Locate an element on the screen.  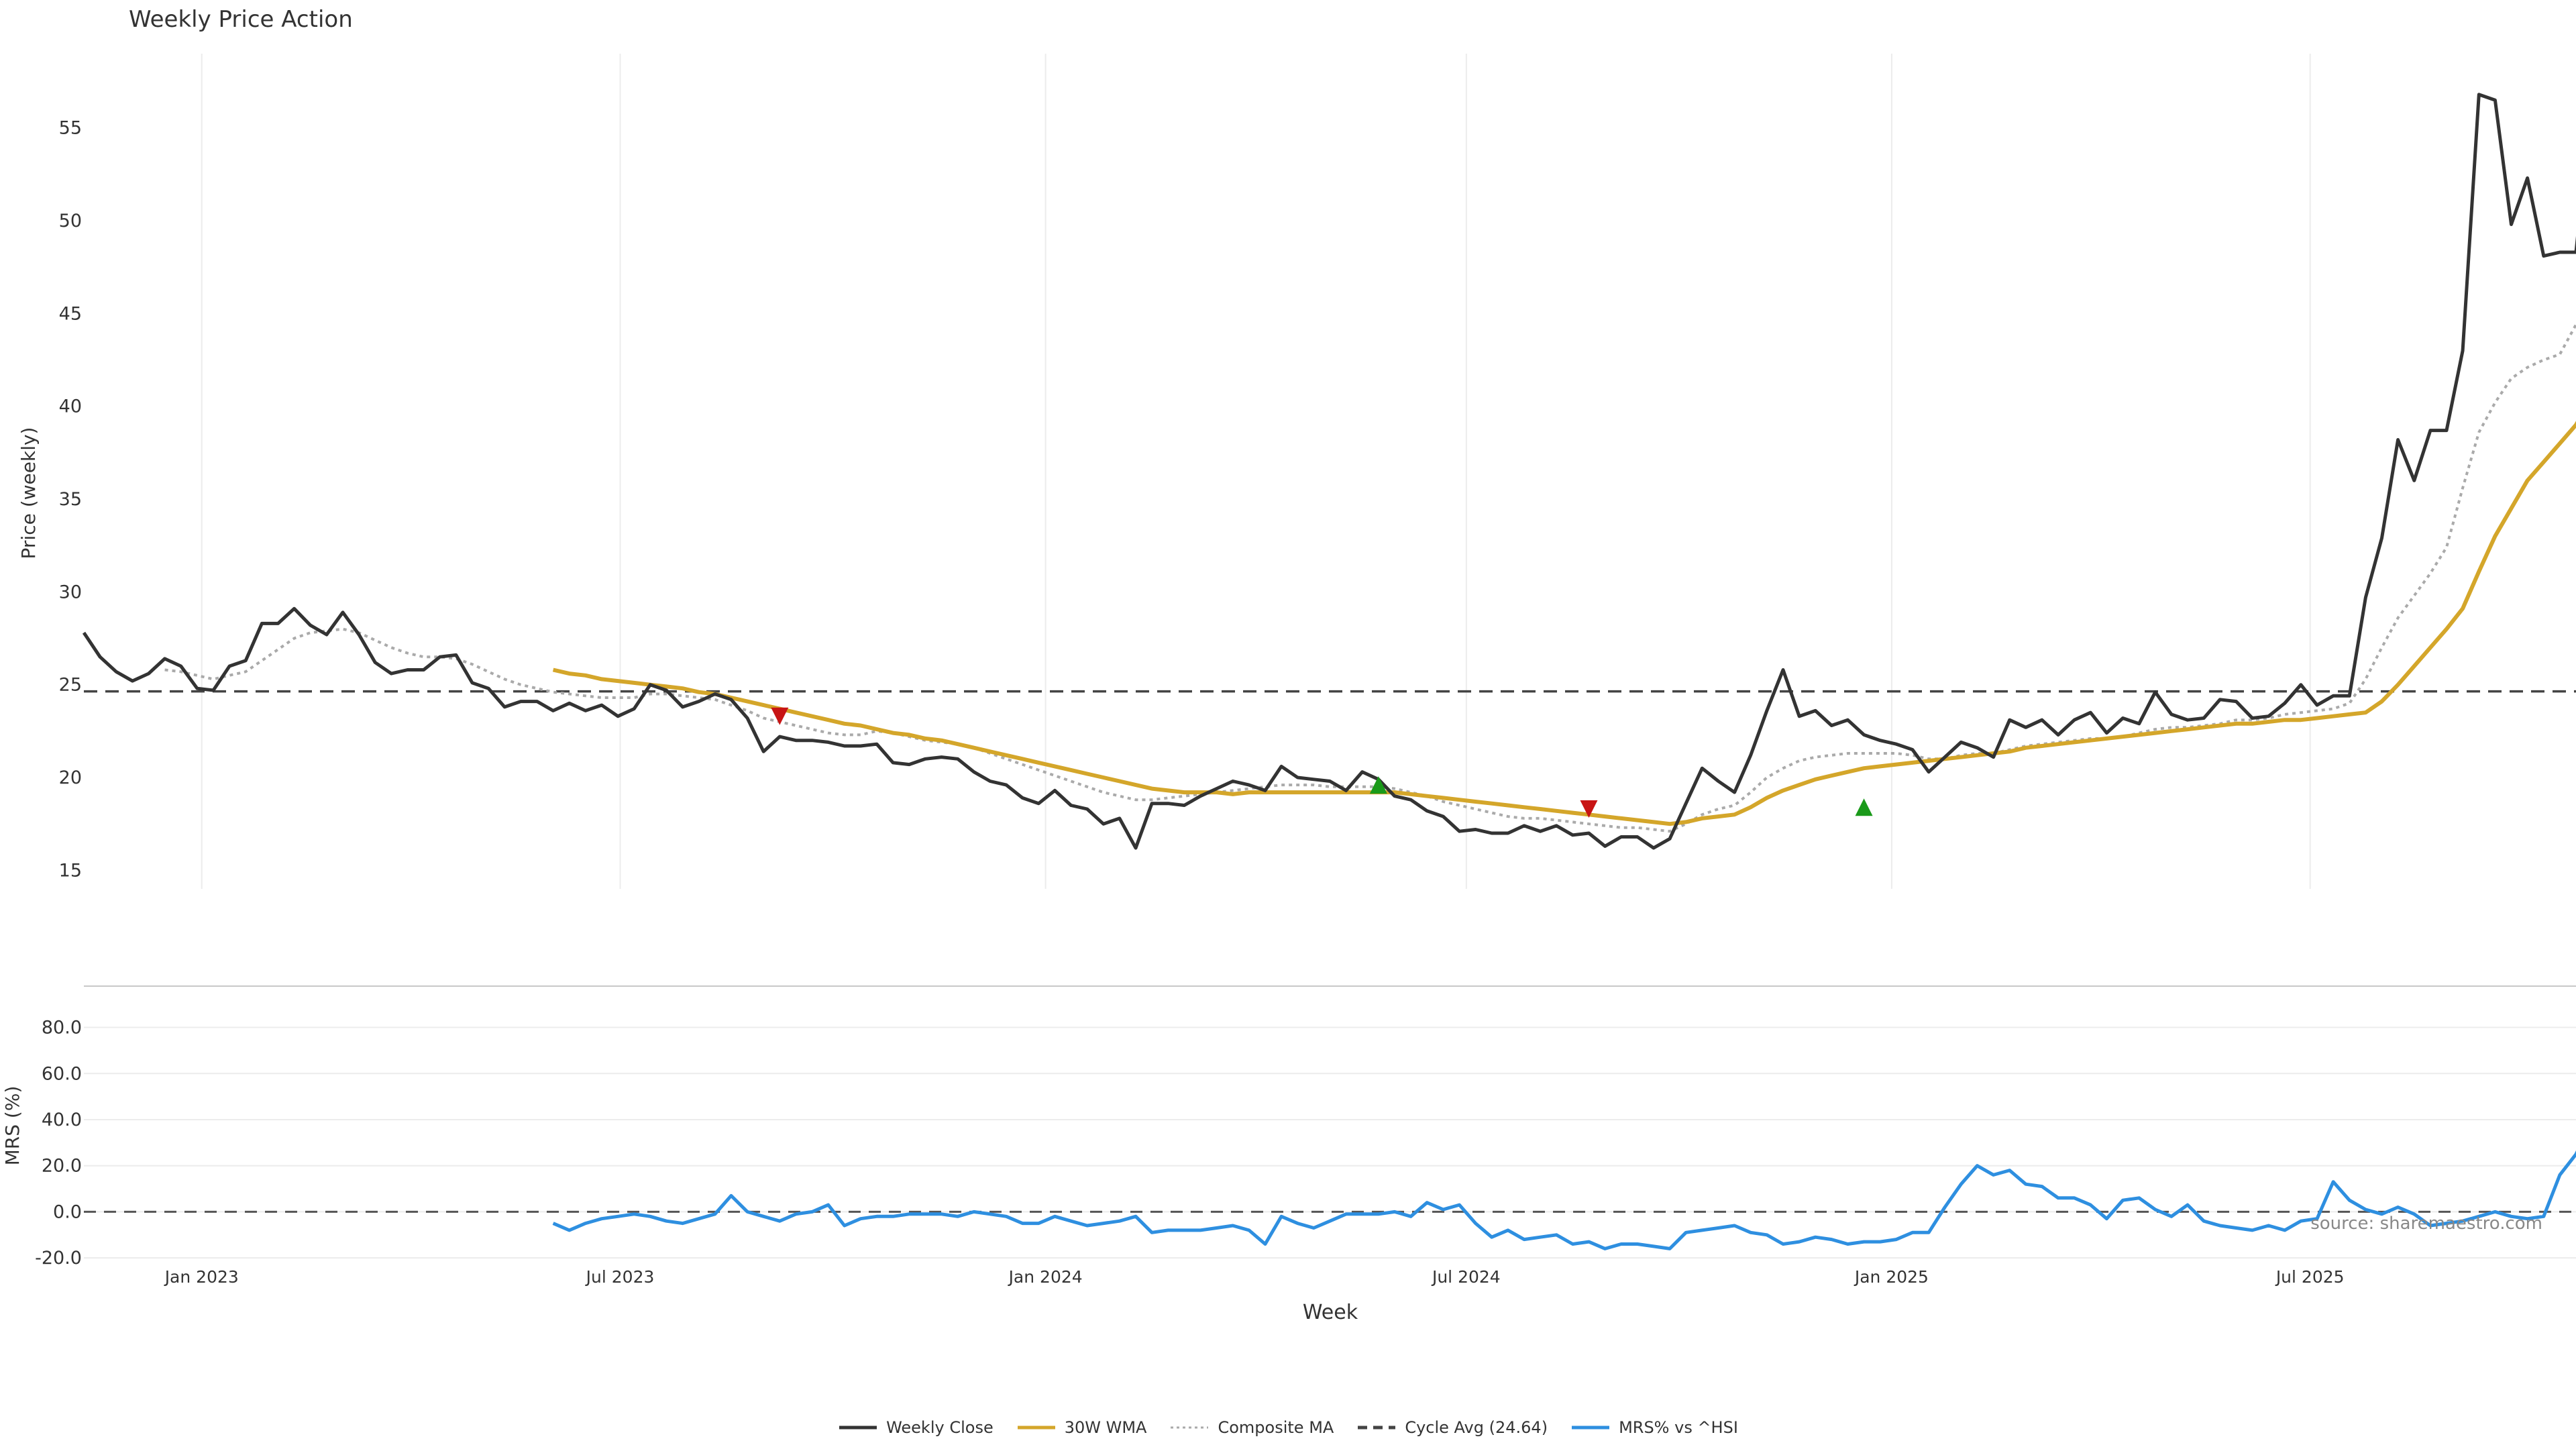
price-y-tick-label: 50 is located at coordinates (70, 221).